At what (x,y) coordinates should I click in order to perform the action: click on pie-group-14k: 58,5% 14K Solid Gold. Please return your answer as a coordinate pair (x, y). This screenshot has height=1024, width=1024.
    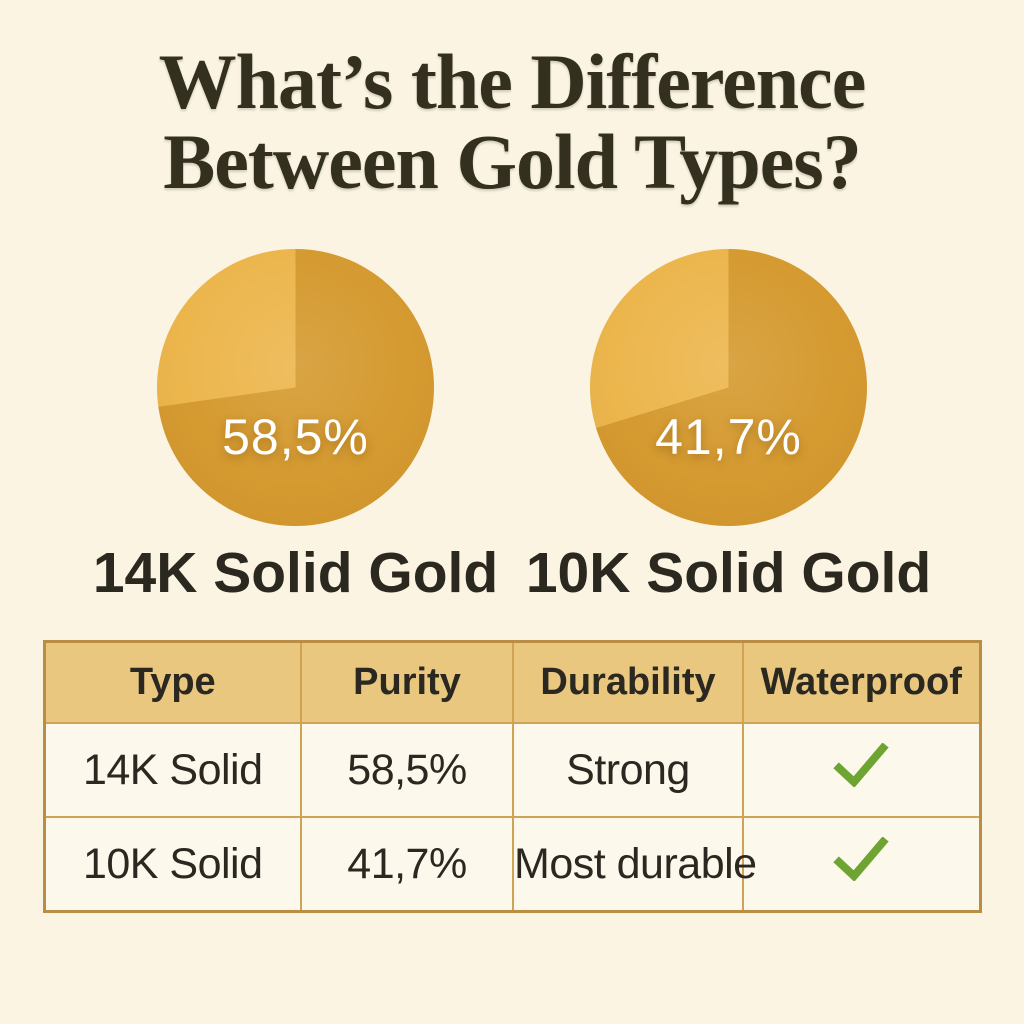
    Looking at the image, I should click on (296, 427).